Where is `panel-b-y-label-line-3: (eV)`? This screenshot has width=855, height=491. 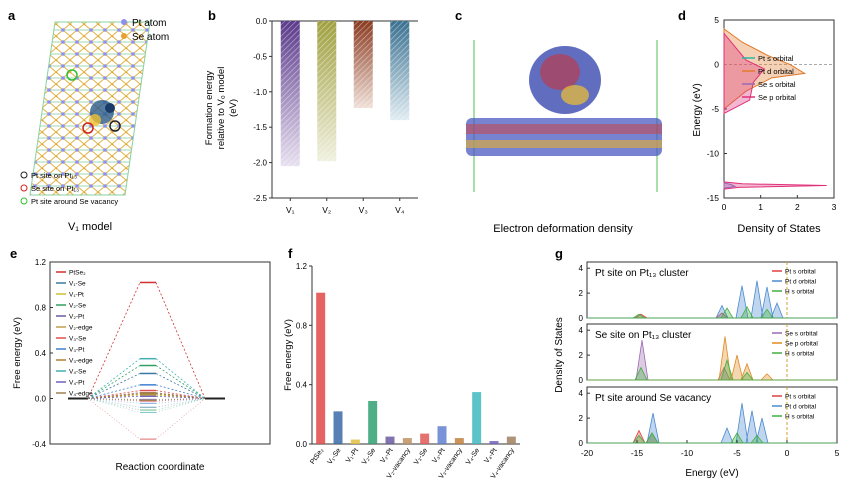
panel-b-y-label-line-3: (eV) is located at coordinates (233, 108).